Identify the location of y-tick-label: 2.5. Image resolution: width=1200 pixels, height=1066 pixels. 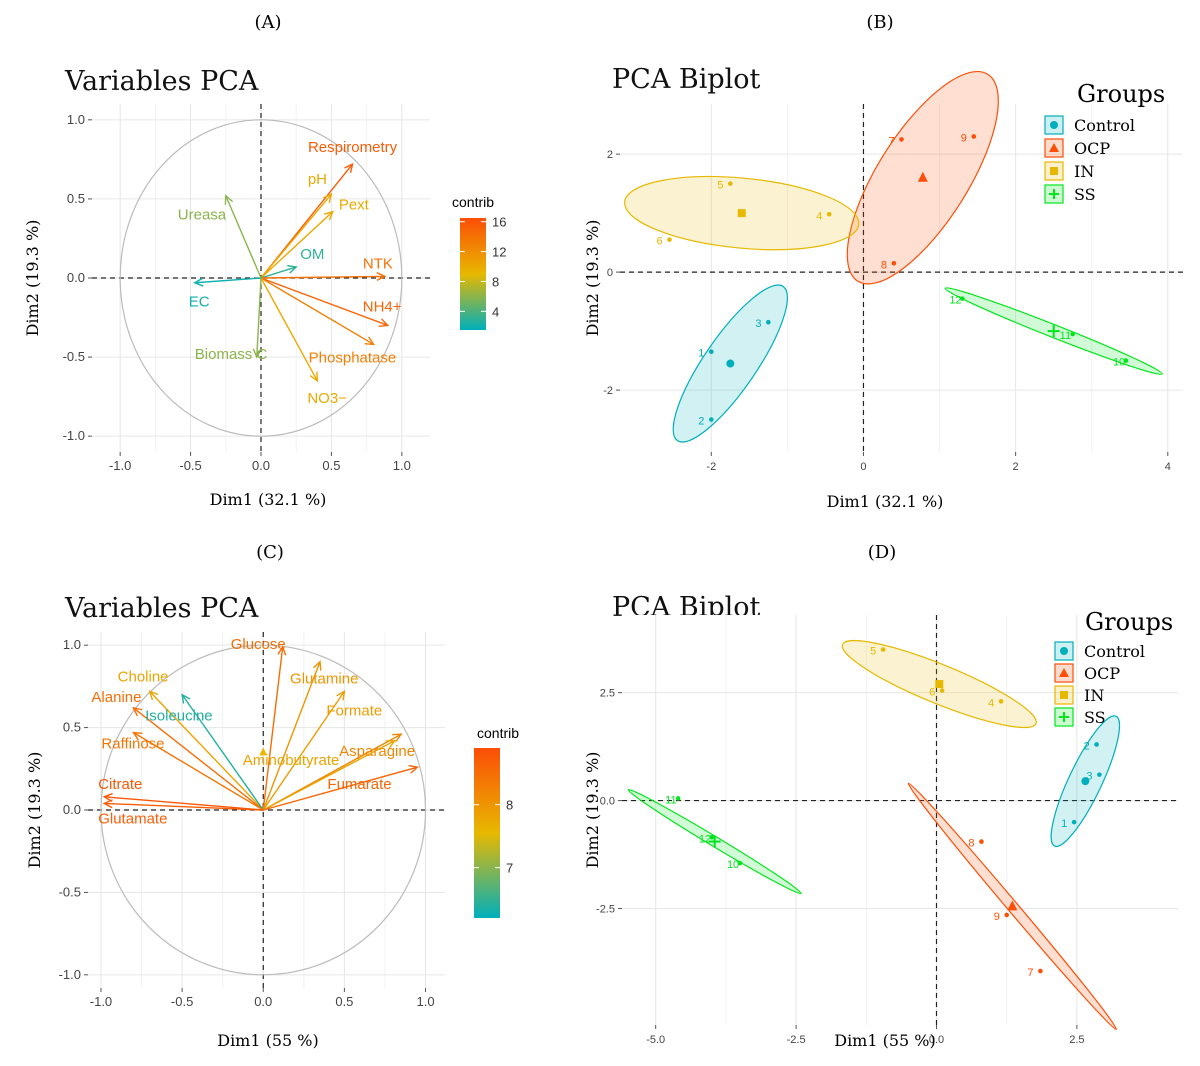
(607, 694).